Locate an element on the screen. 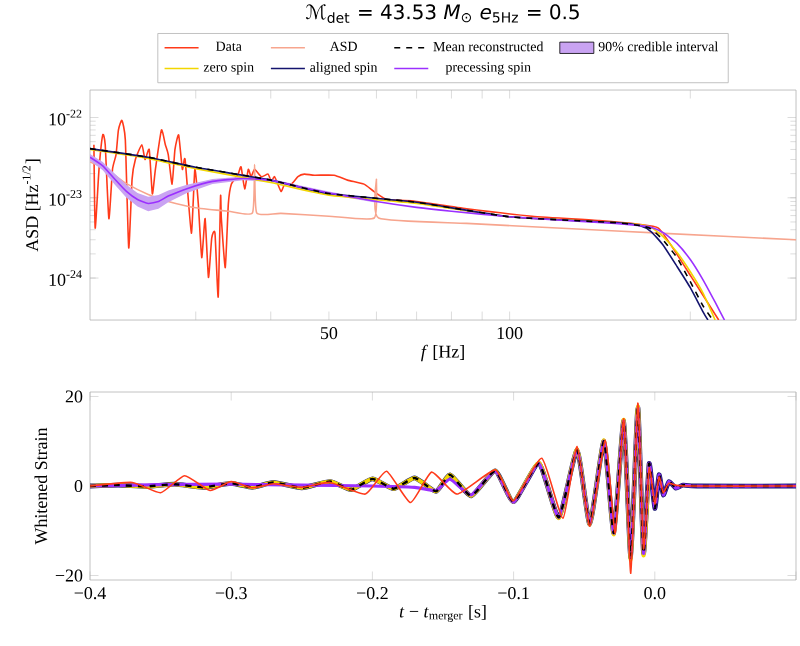 This screenshot has height=646, width=800. x-tick-label: 50 is located at coordinates (329, 333).